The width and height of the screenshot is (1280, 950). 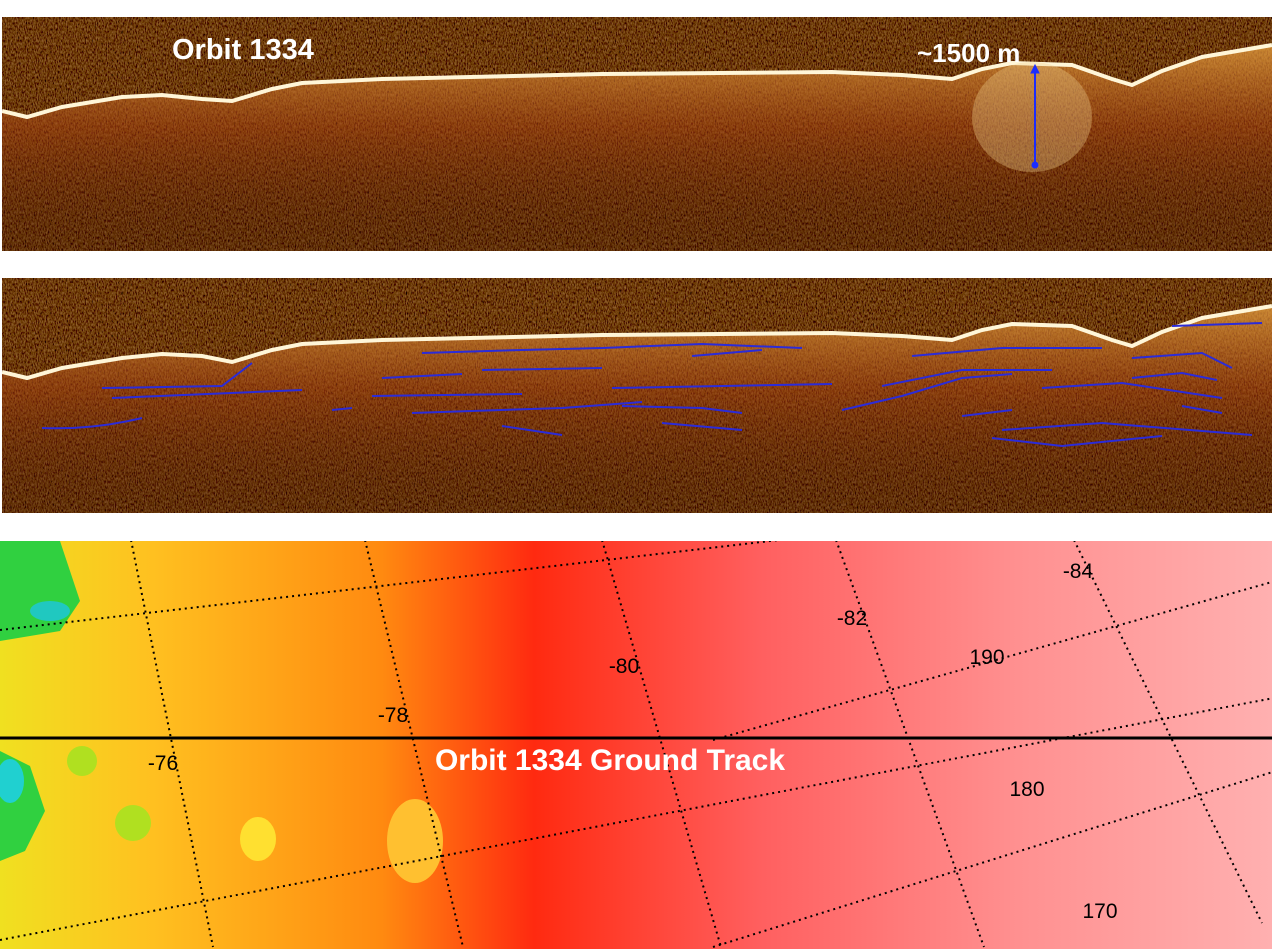 What do you see at coordinates (624, 666) in the screenshot?
I see `latitude-label: -80` at bounding box center [624, 666].